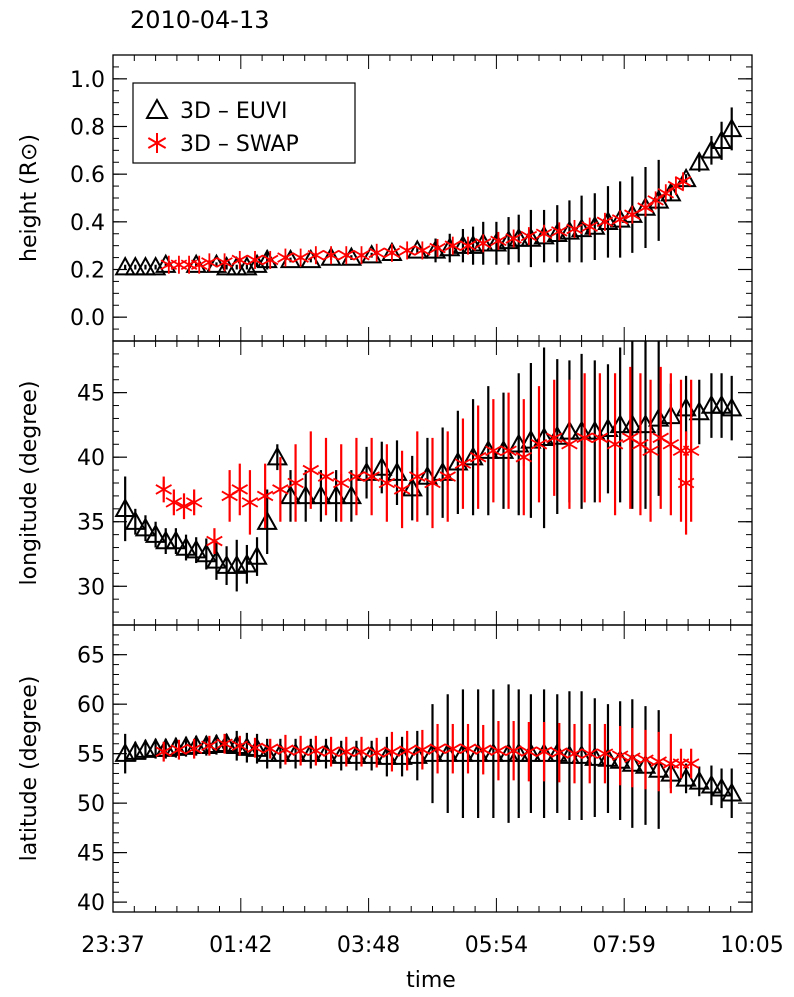 Image resolution: width=794 pixels, height=997 pixels. Describe the element at coordinates (368, 945) in the screenshot. I see `x-tick-label: 03:48` at that location.